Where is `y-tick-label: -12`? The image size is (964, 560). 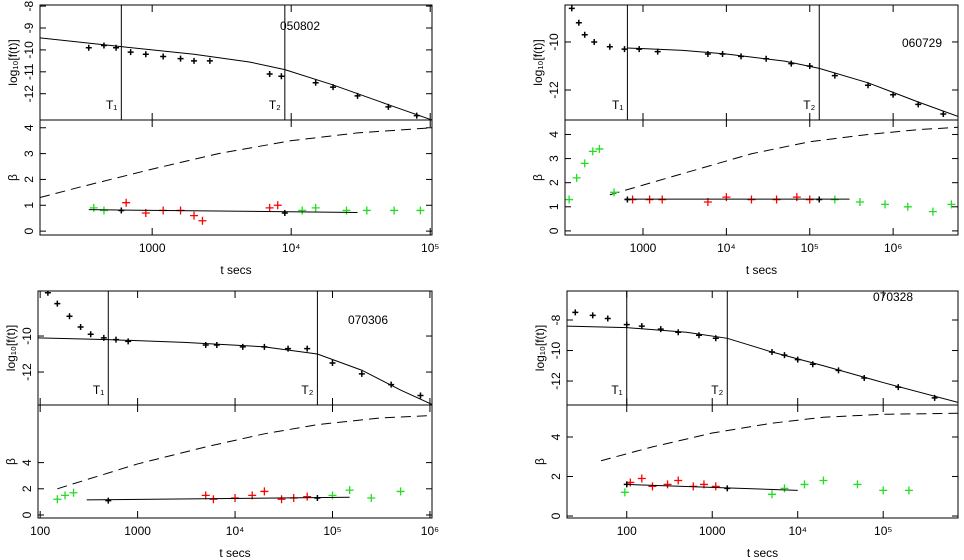
y-tick-label: -12 is located at coordinates (27, 372).